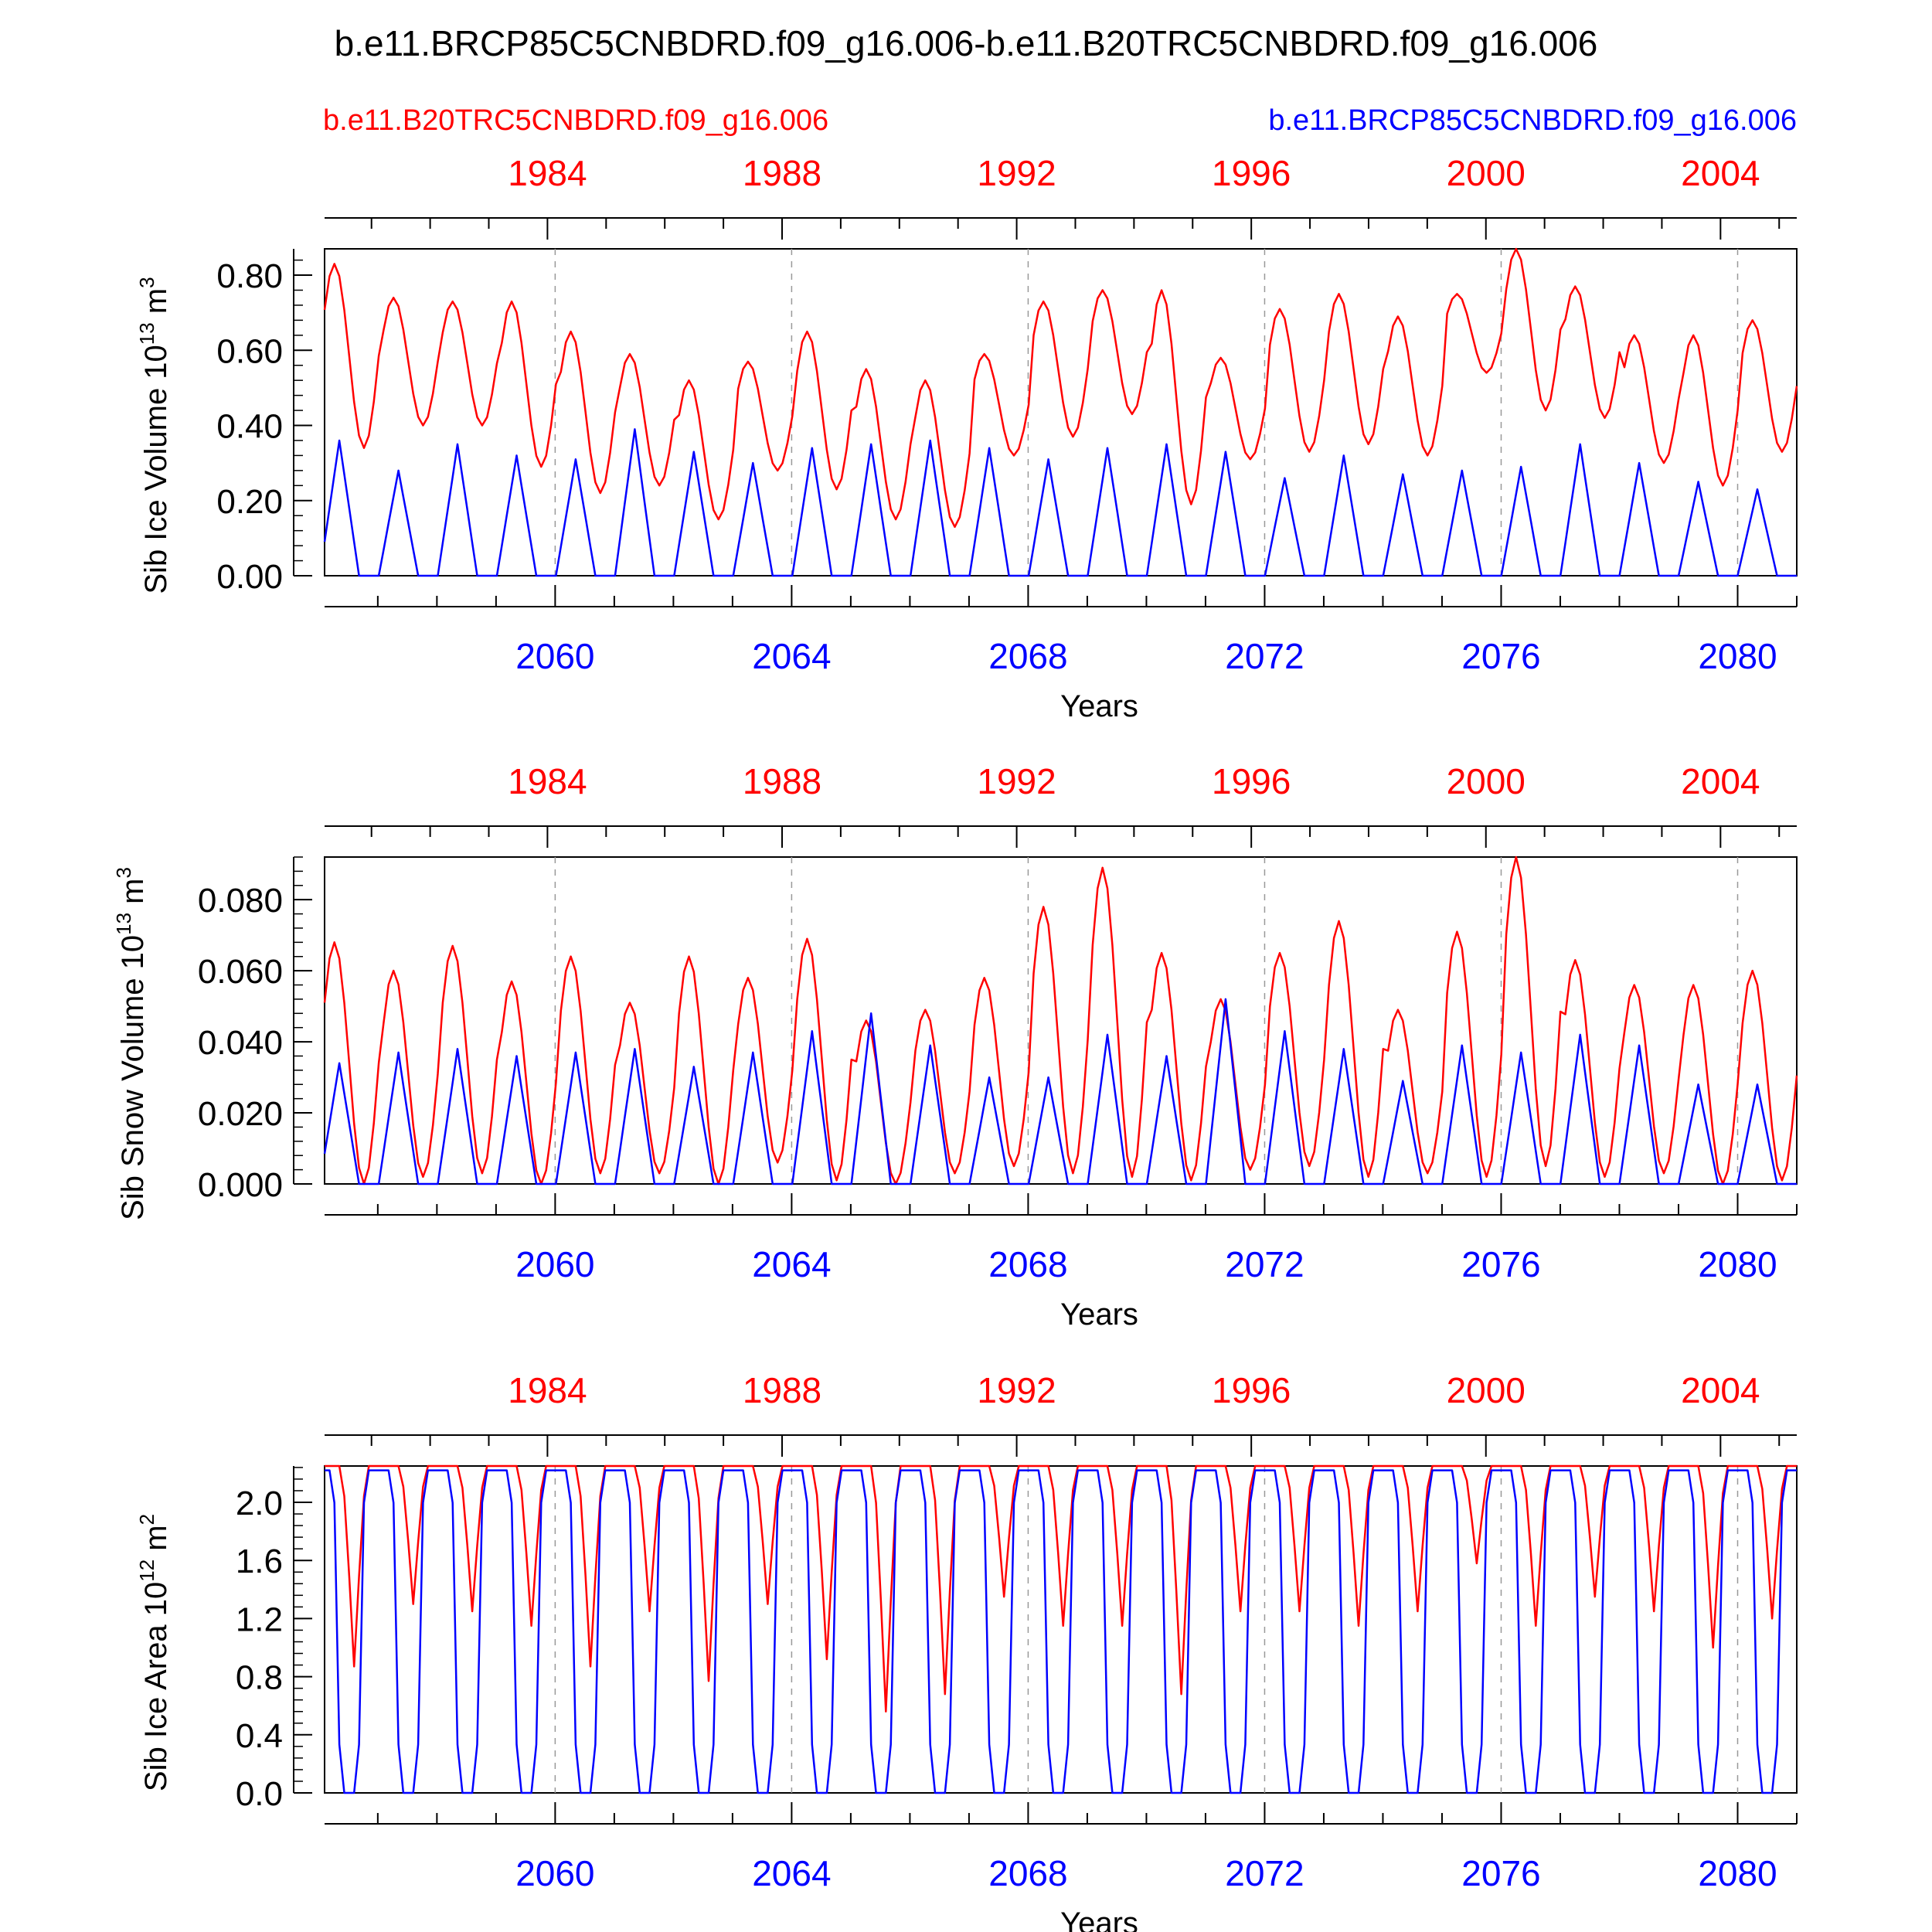 The image size is (1932, 1932). Describe the element at coordinates (259, 1736) in the screenshot. I see `y-tick-label: 0.4` at that location.